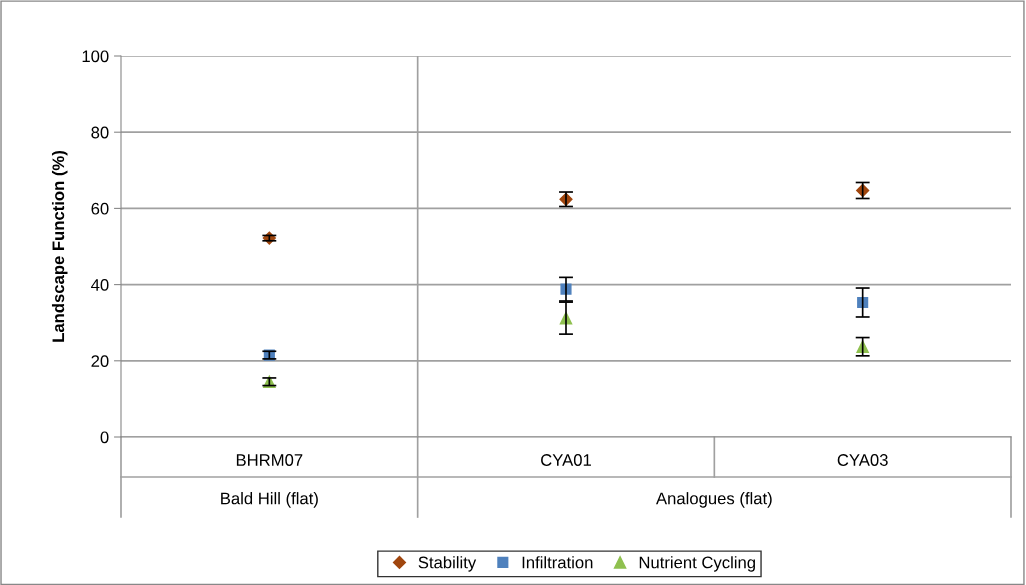 This screenshot has width=1026, height=585. What do you see at coordinates (95, 56) in the screenshot?
I see `y-tick-label: 100` at bounding box center [95, 56].